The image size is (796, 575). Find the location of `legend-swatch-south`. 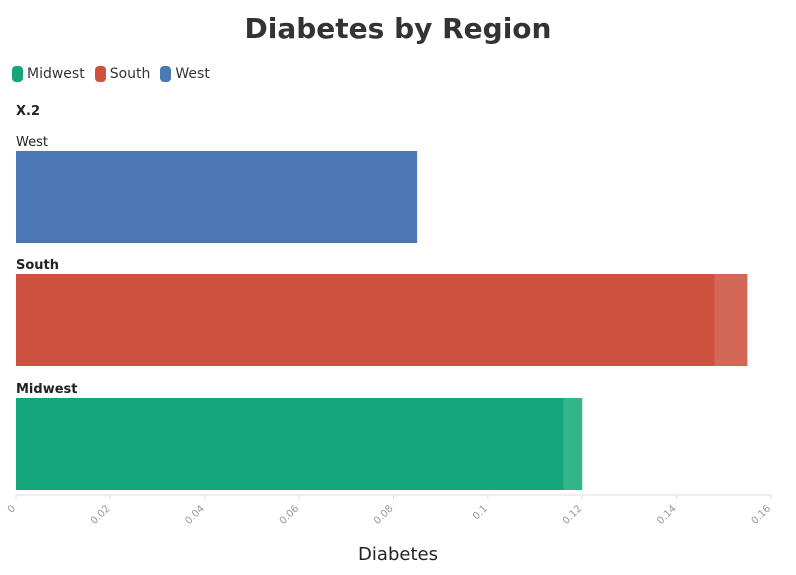

legend-swatch-south is located at coordinates (100, 74).